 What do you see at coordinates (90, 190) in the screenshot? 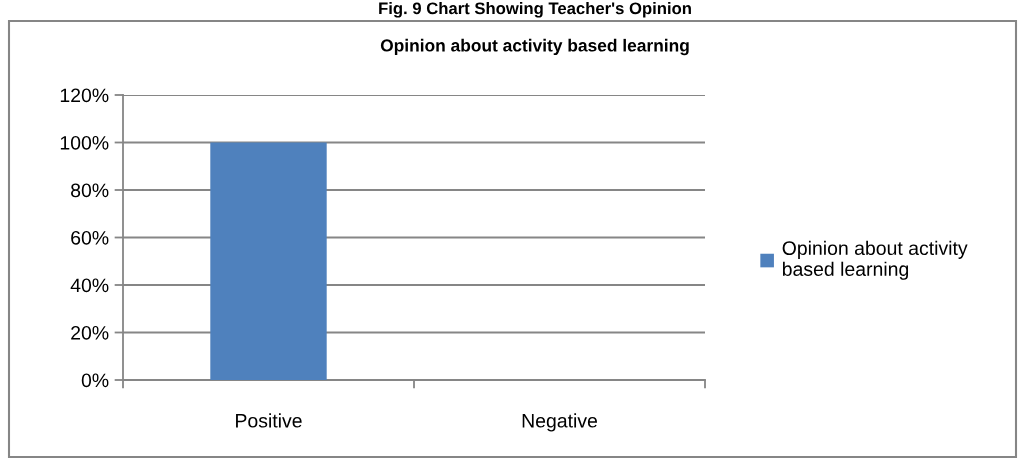
I see `y-tick-label: 80%` at bounding box center [90, 190].